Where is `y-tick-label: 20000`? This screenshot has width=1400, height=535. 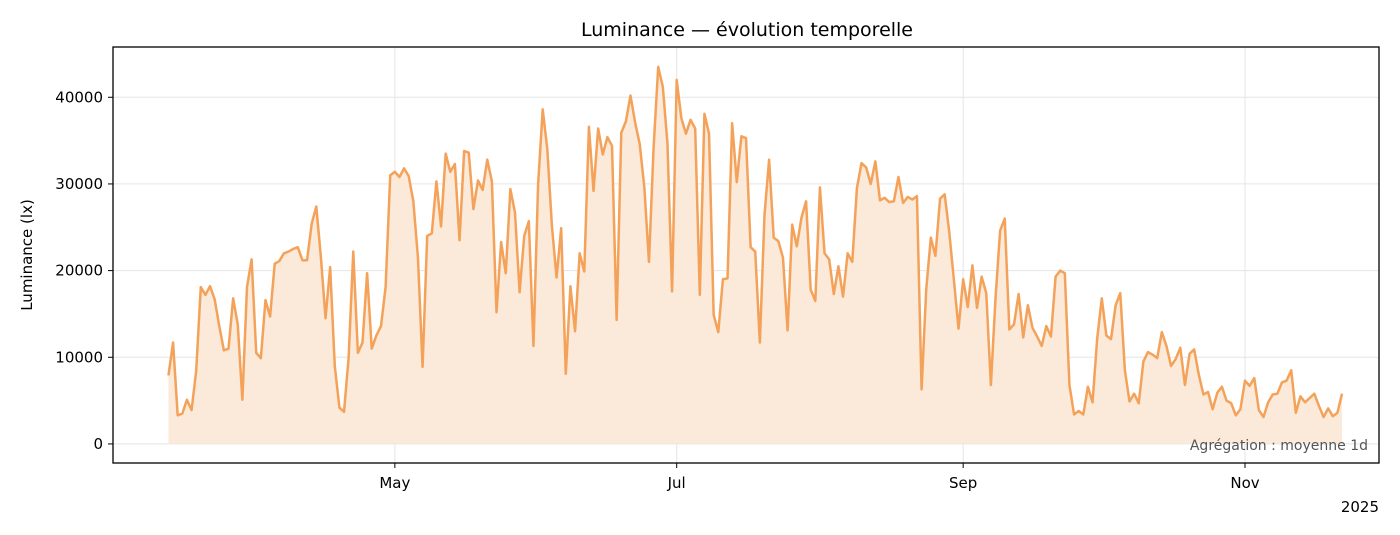 y-tick-label: 20000 is located at coordinates (79, 271).